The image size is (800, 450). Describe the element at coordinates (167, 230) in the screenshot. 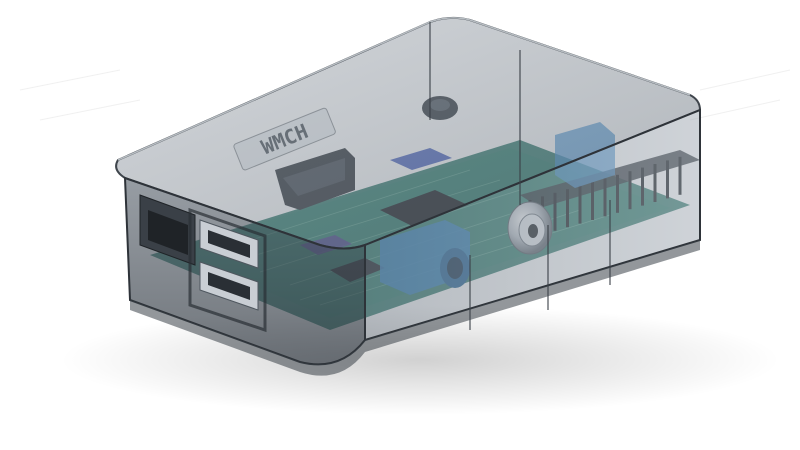

I see `ethernet-port-icon` at that location.